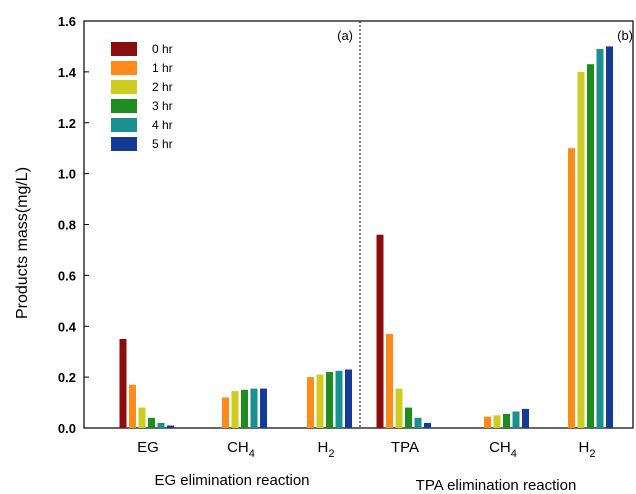  I want to click on y-axis: 0.0 0.2 0.4 0.6 0.8 1.0 1.2 1.4 1.6, so click(73, 225).